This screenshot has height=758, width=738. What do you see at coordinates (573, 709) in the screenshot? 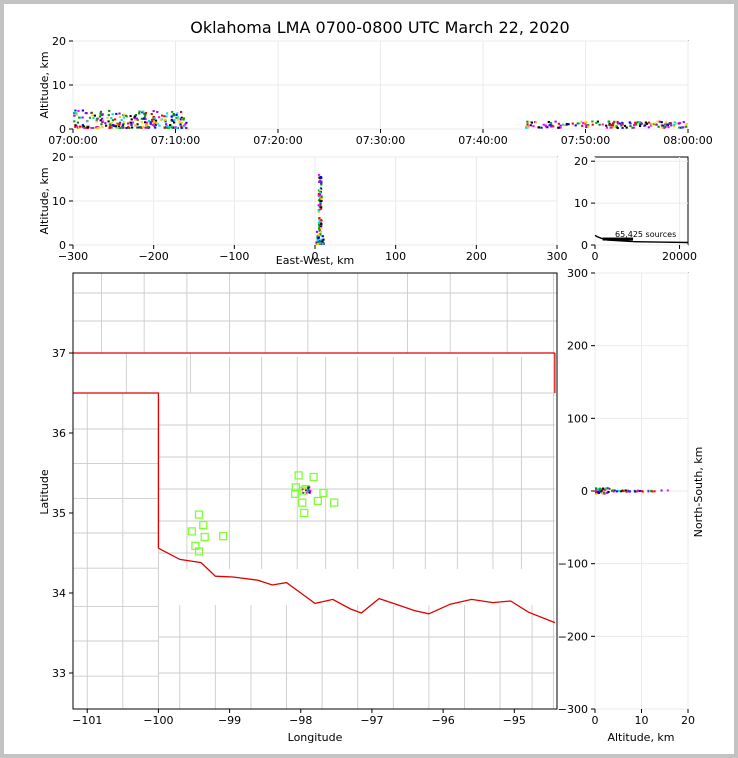
I see `alt-ns-ytick-label: −300` at bounding box center [573, 709].